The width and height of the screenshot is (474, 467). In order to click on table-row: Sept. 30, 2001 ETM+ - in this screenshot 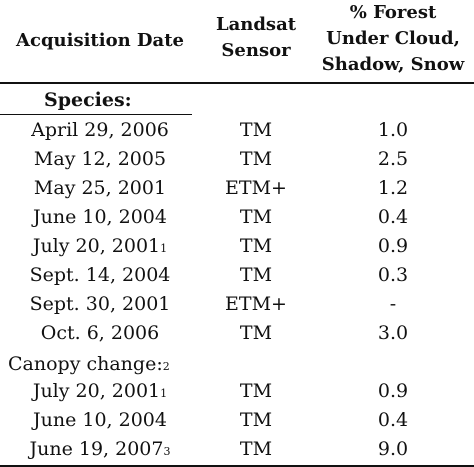, I will do `click(237, 304)`.